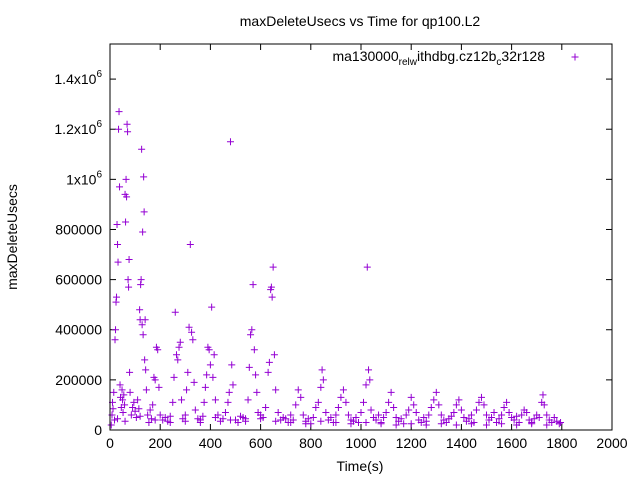  What do you see at coordinates (611, 443) in the screenshot?
I see `x-tick-label: 2000` at bounding box center [611, 443].